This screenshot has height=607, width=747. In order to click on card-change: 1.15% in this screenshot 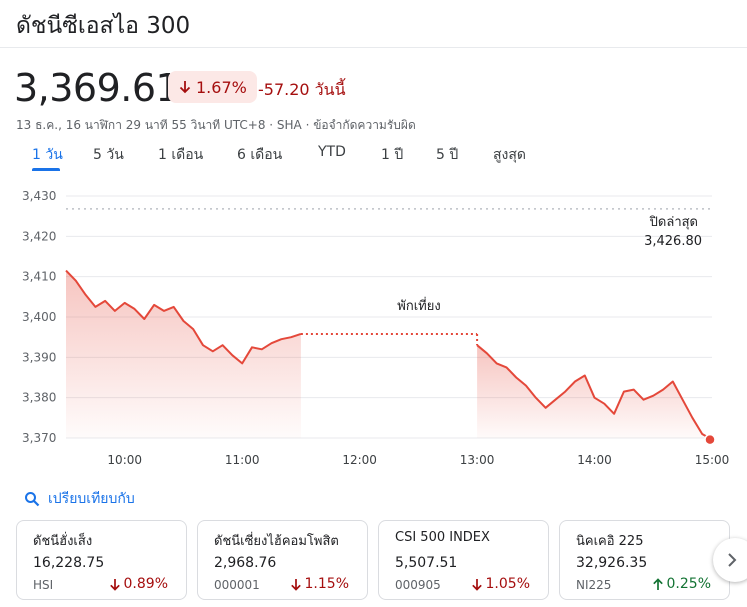, I will do `click(319, 584)`.